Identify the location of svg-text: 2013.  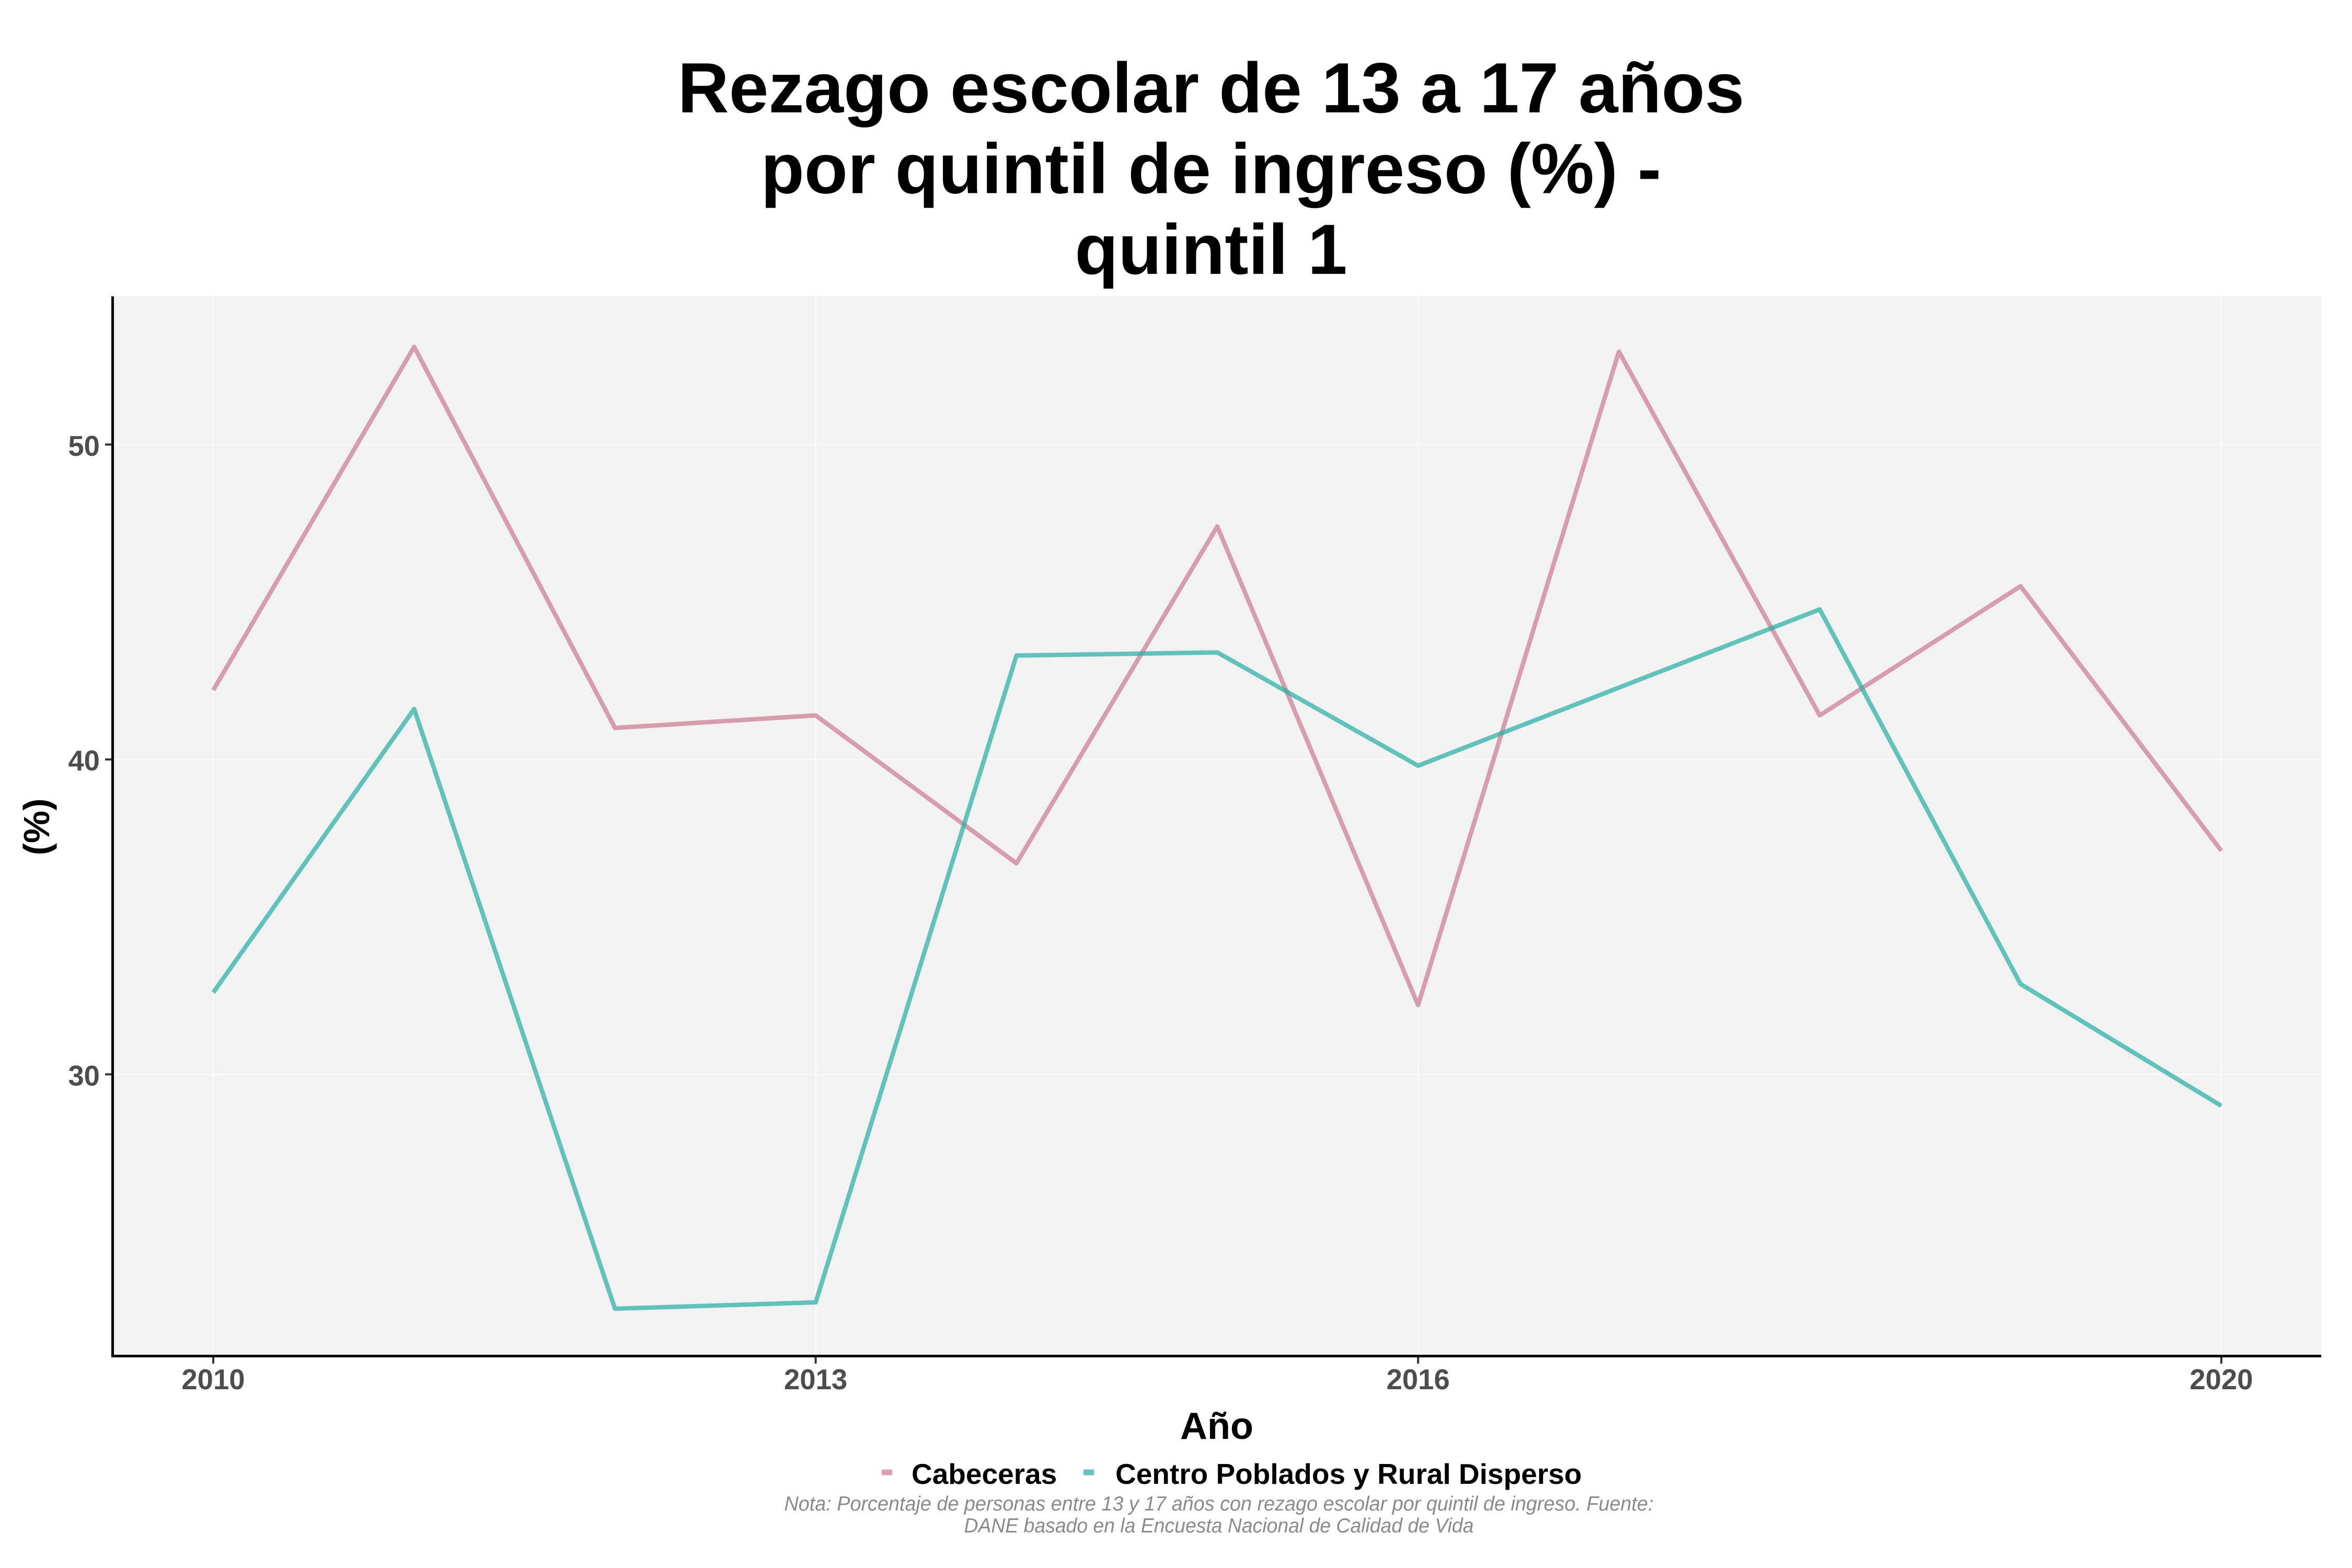
(815, 1380).